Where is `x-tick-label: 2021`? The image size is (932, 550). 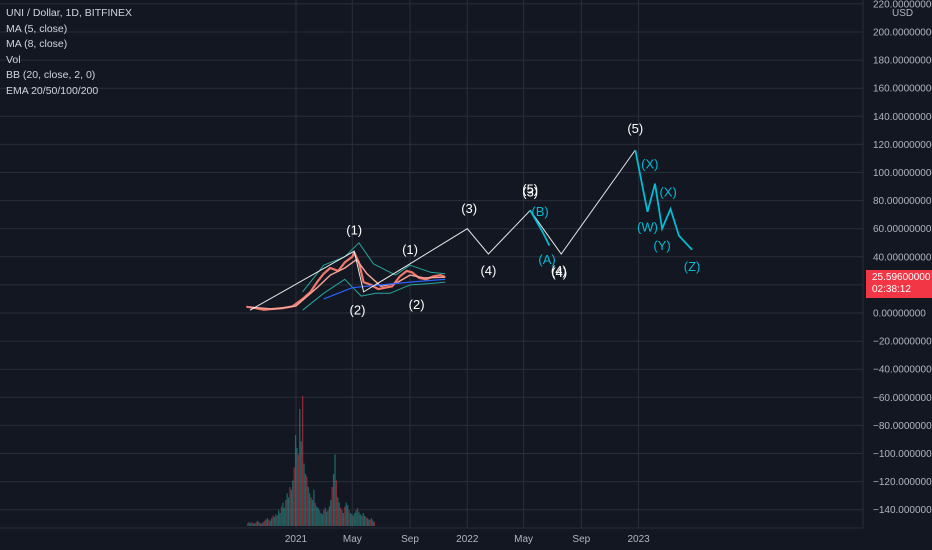 x-tick-label: 2021 is located at coordinates (296, 539).